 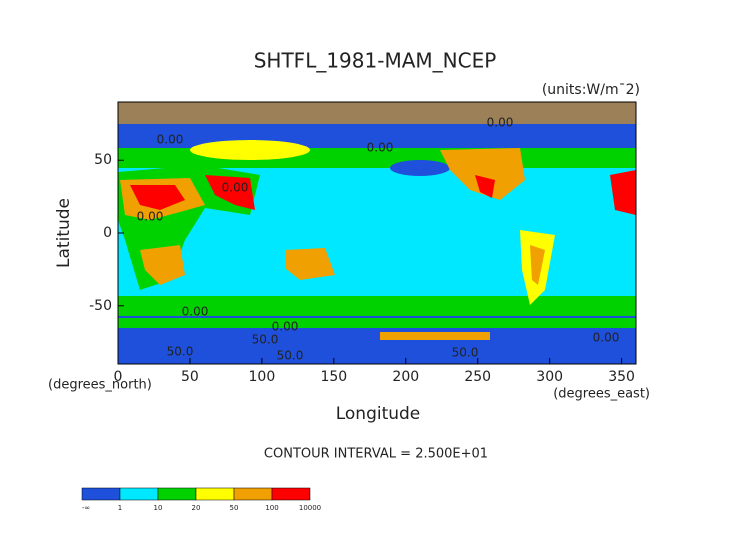 What do you see at coordinates (103, 160) in the screenshot?
I see `y-tick-label: 50` at bounding box center [103, 160].